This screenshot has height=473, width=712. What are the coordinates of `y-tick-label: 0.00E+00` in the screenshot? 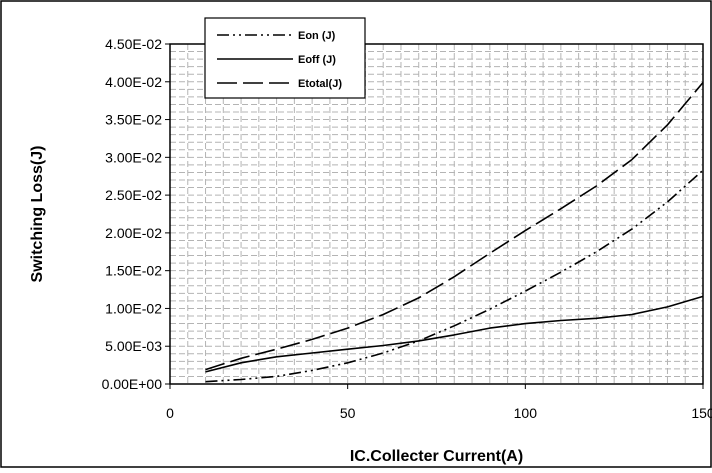 It's located at (132, 384).